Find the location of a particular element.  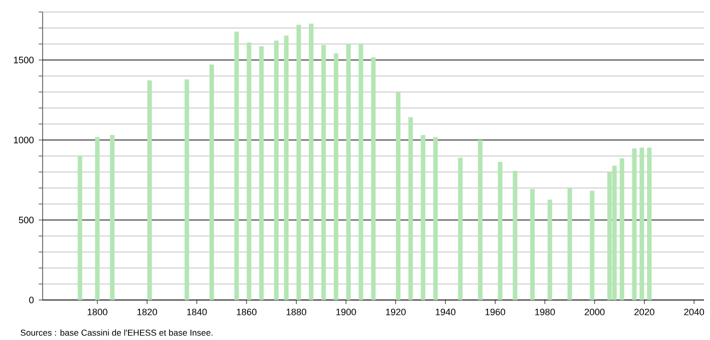

x-tick-label: 2040 is located at coordinates (694, 312).